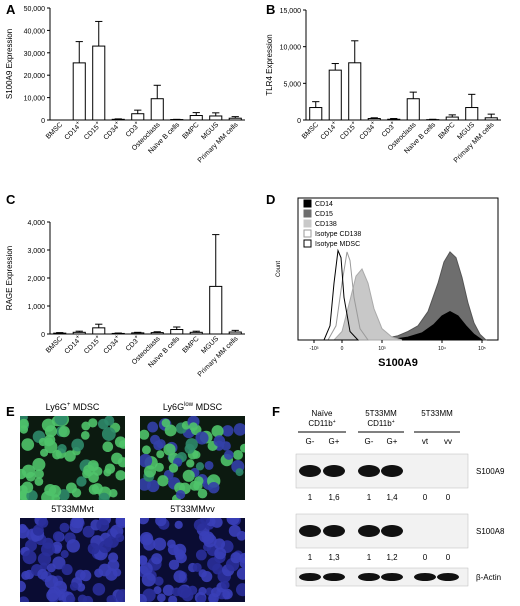 The height and width of the screenshot is (606, 520). I want to click on blot-quantification: 1,6, so click(334, 497).